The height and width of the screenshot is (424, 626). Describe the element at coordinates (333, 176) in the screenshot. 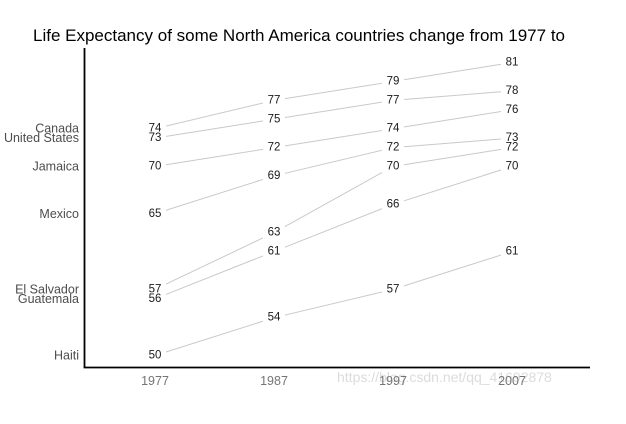

I see `series-line-mexico` at that location.